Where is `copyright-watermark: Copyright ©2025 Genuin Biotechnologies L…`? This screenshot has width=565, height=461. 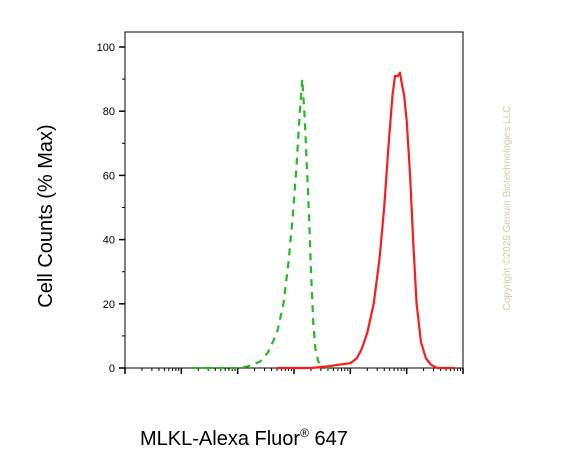 copyright-watermark: Copyright ©2025 Genuin Biotechnologies L… is located at coordinates (507, 208).